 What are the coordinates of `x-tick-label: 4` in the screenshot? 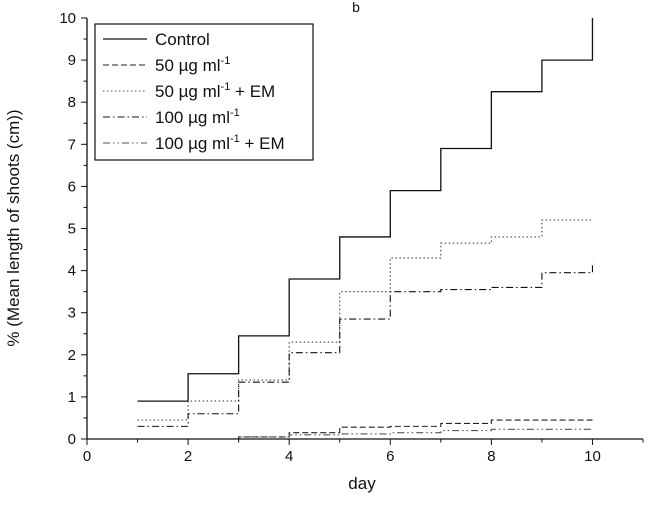 It's located at (289, 456).